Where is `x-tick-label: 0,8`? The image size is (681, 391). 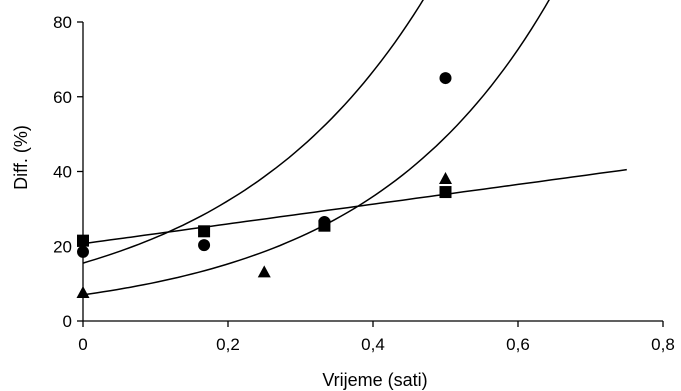
x-tick-label: 0,8 is located at coordinates (663, 344).